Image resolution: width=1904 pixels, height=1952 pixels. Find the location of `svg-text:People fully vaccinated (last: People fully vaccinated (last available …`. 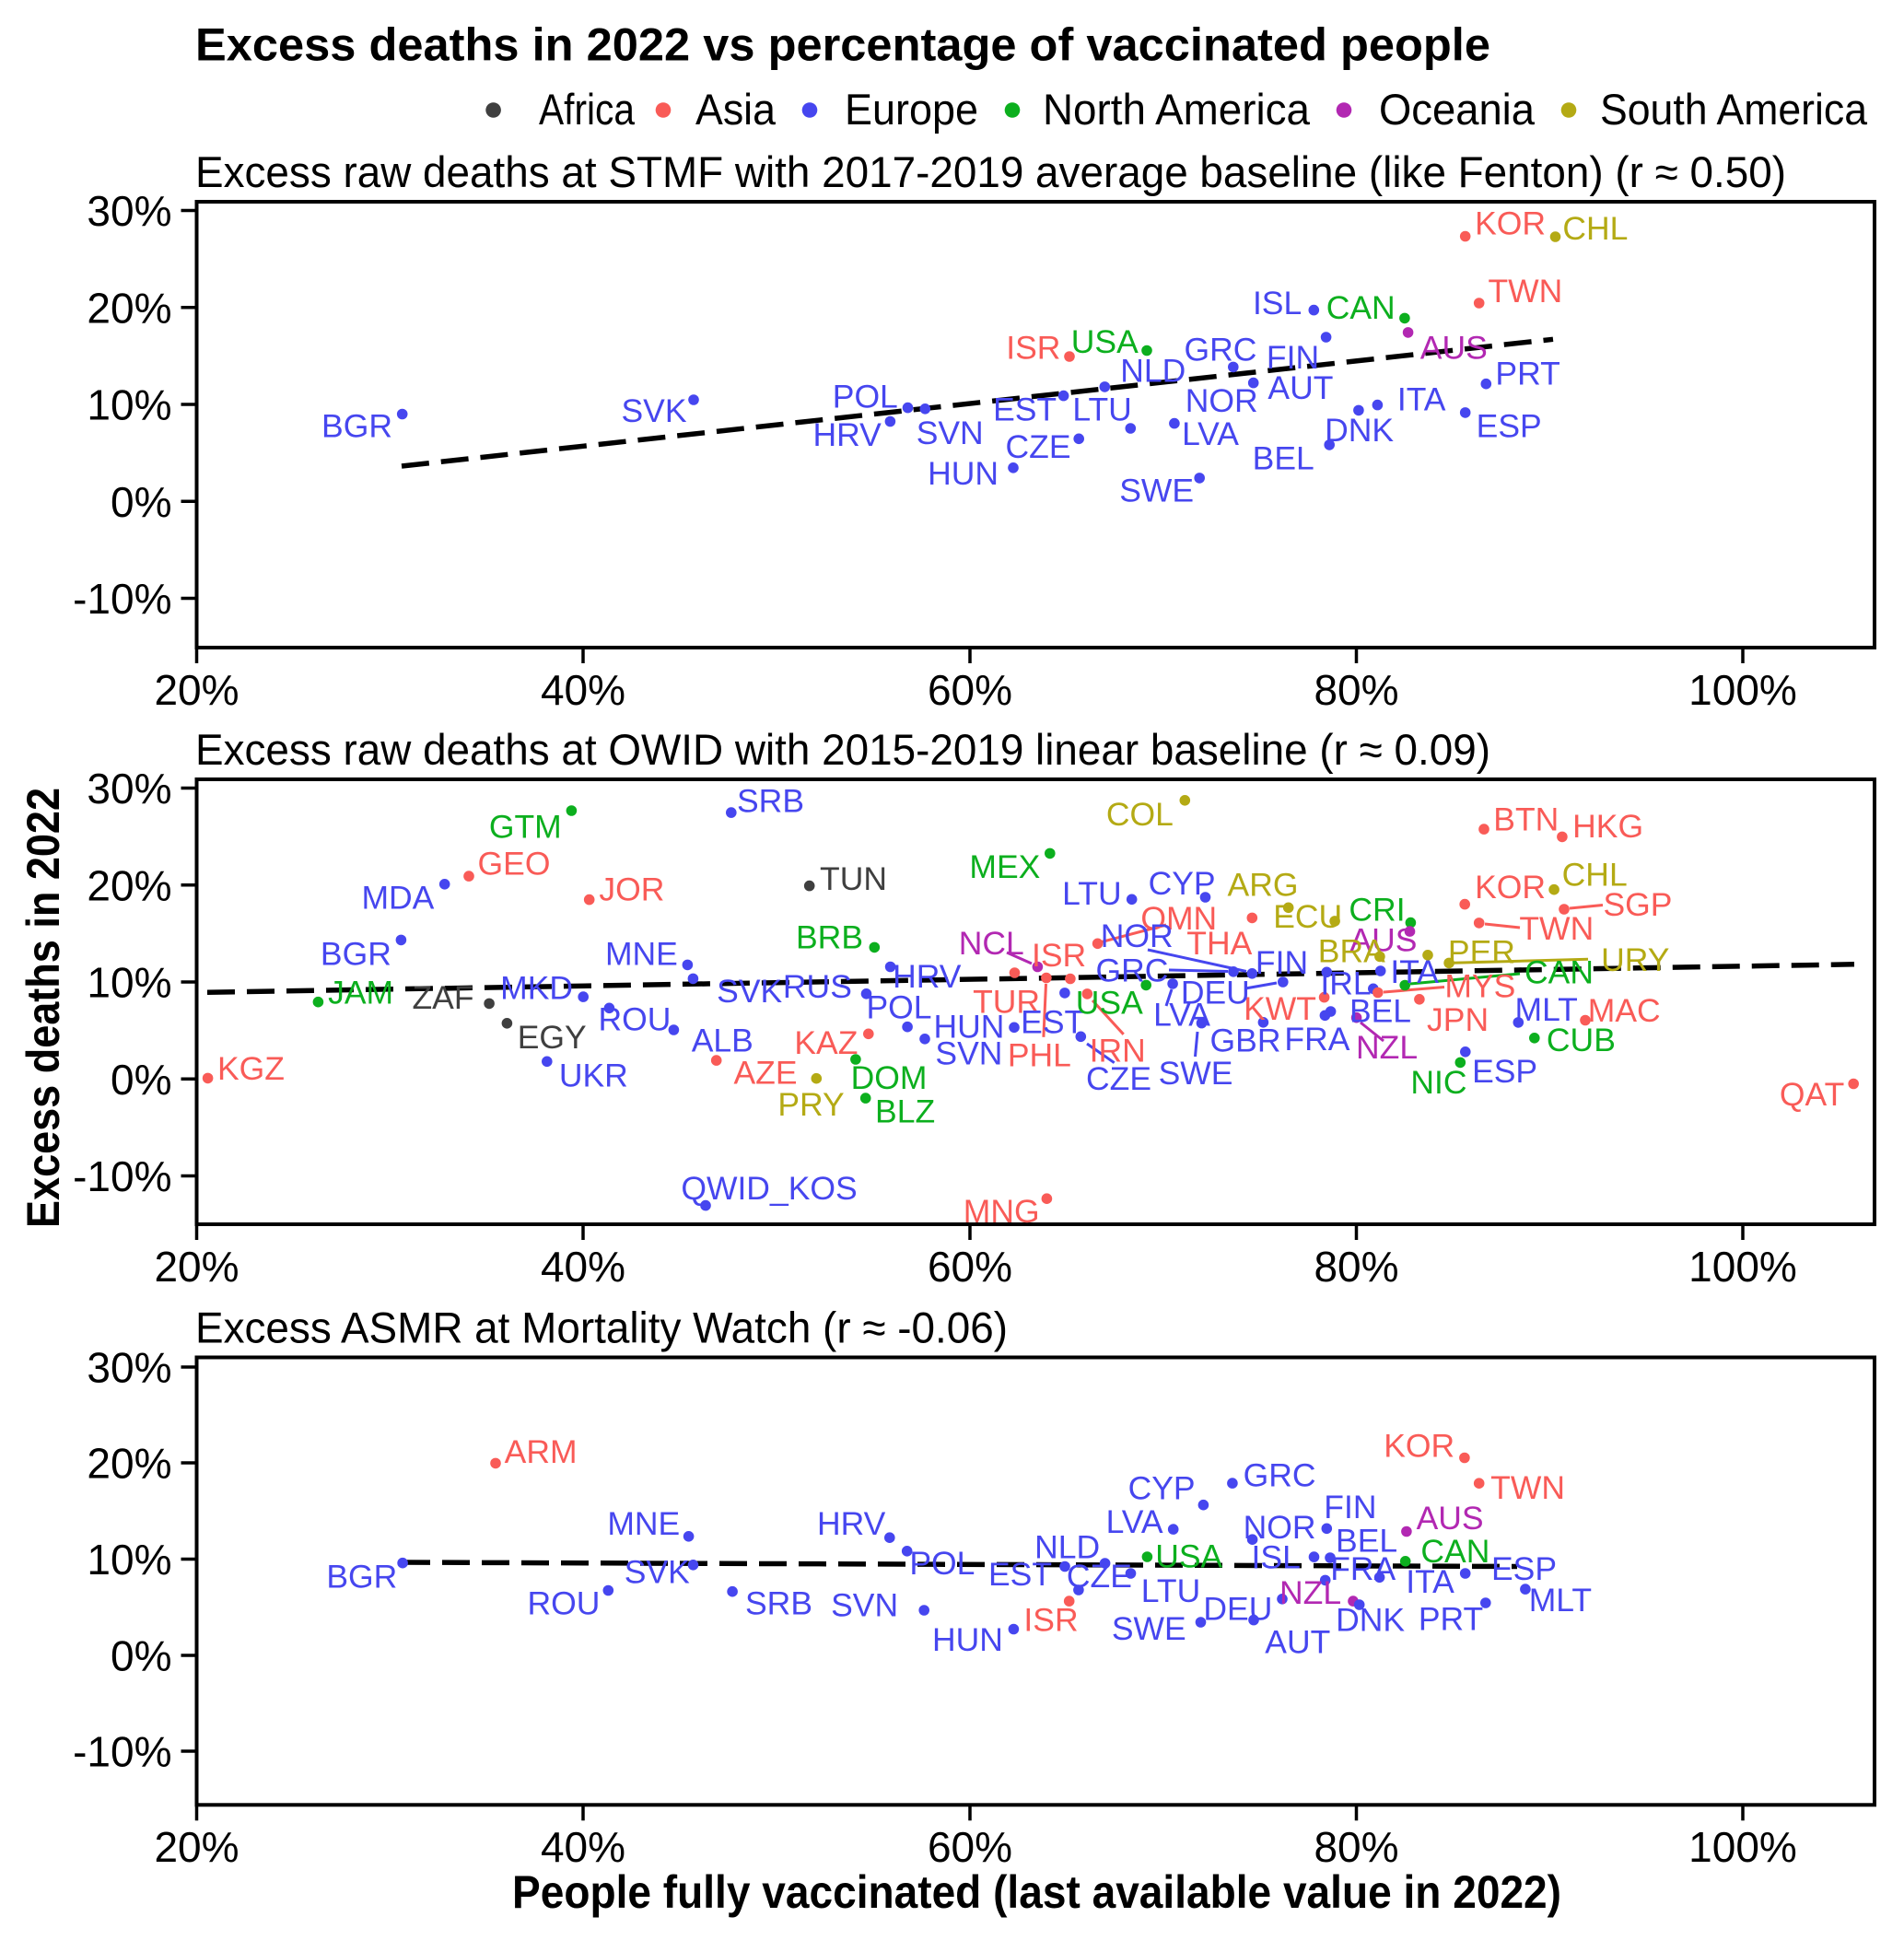

svg-text:People fully vaccinated (last: People fully vaccinated (last available … is located at coordinates (1036, 1892).